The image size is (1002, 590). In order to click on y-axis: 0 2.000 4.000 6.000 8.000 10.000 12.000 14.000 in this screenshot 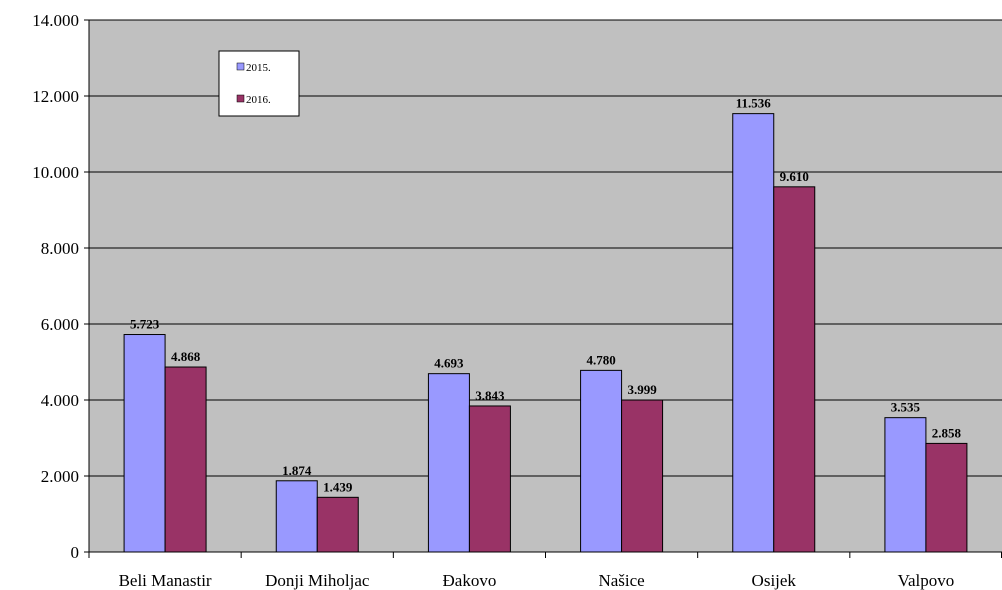, I will do `click(61, 286)`.